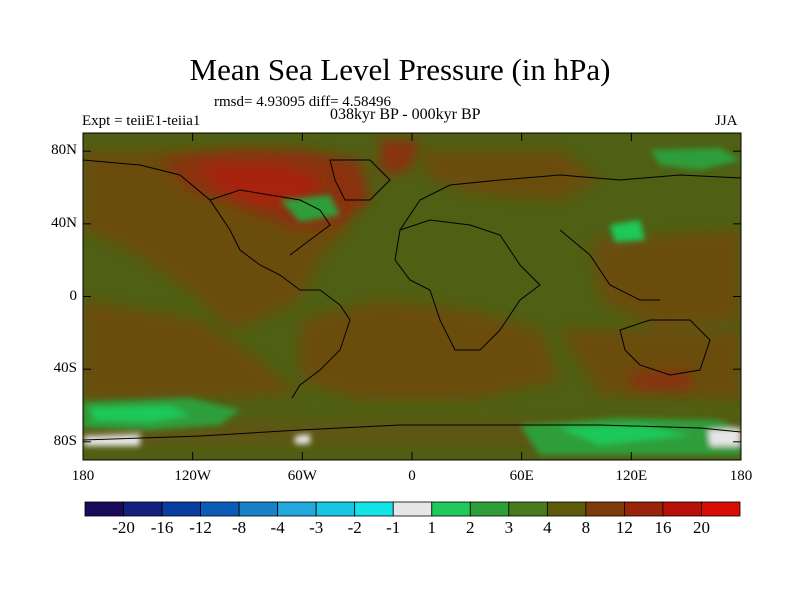  I want to click on colorbar-label: 3, so click(509, 527).